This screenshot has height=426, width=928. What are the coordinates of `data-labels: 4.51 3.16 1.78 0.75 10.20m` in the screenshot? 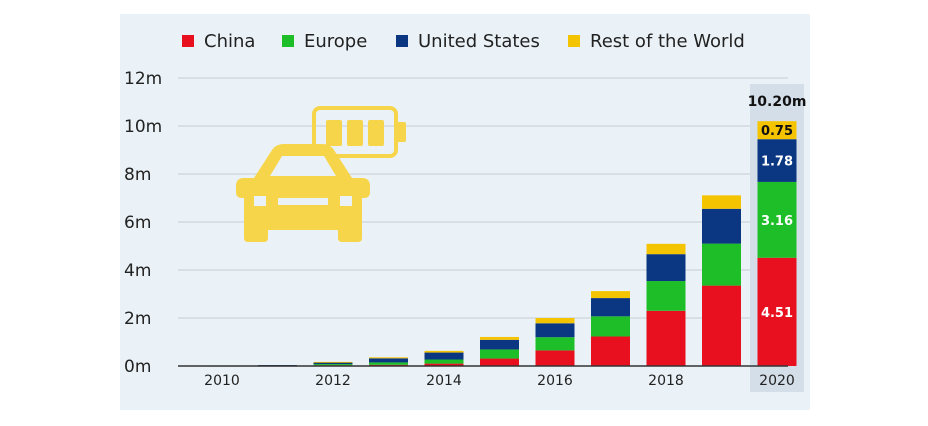 It's located at (777, 207).